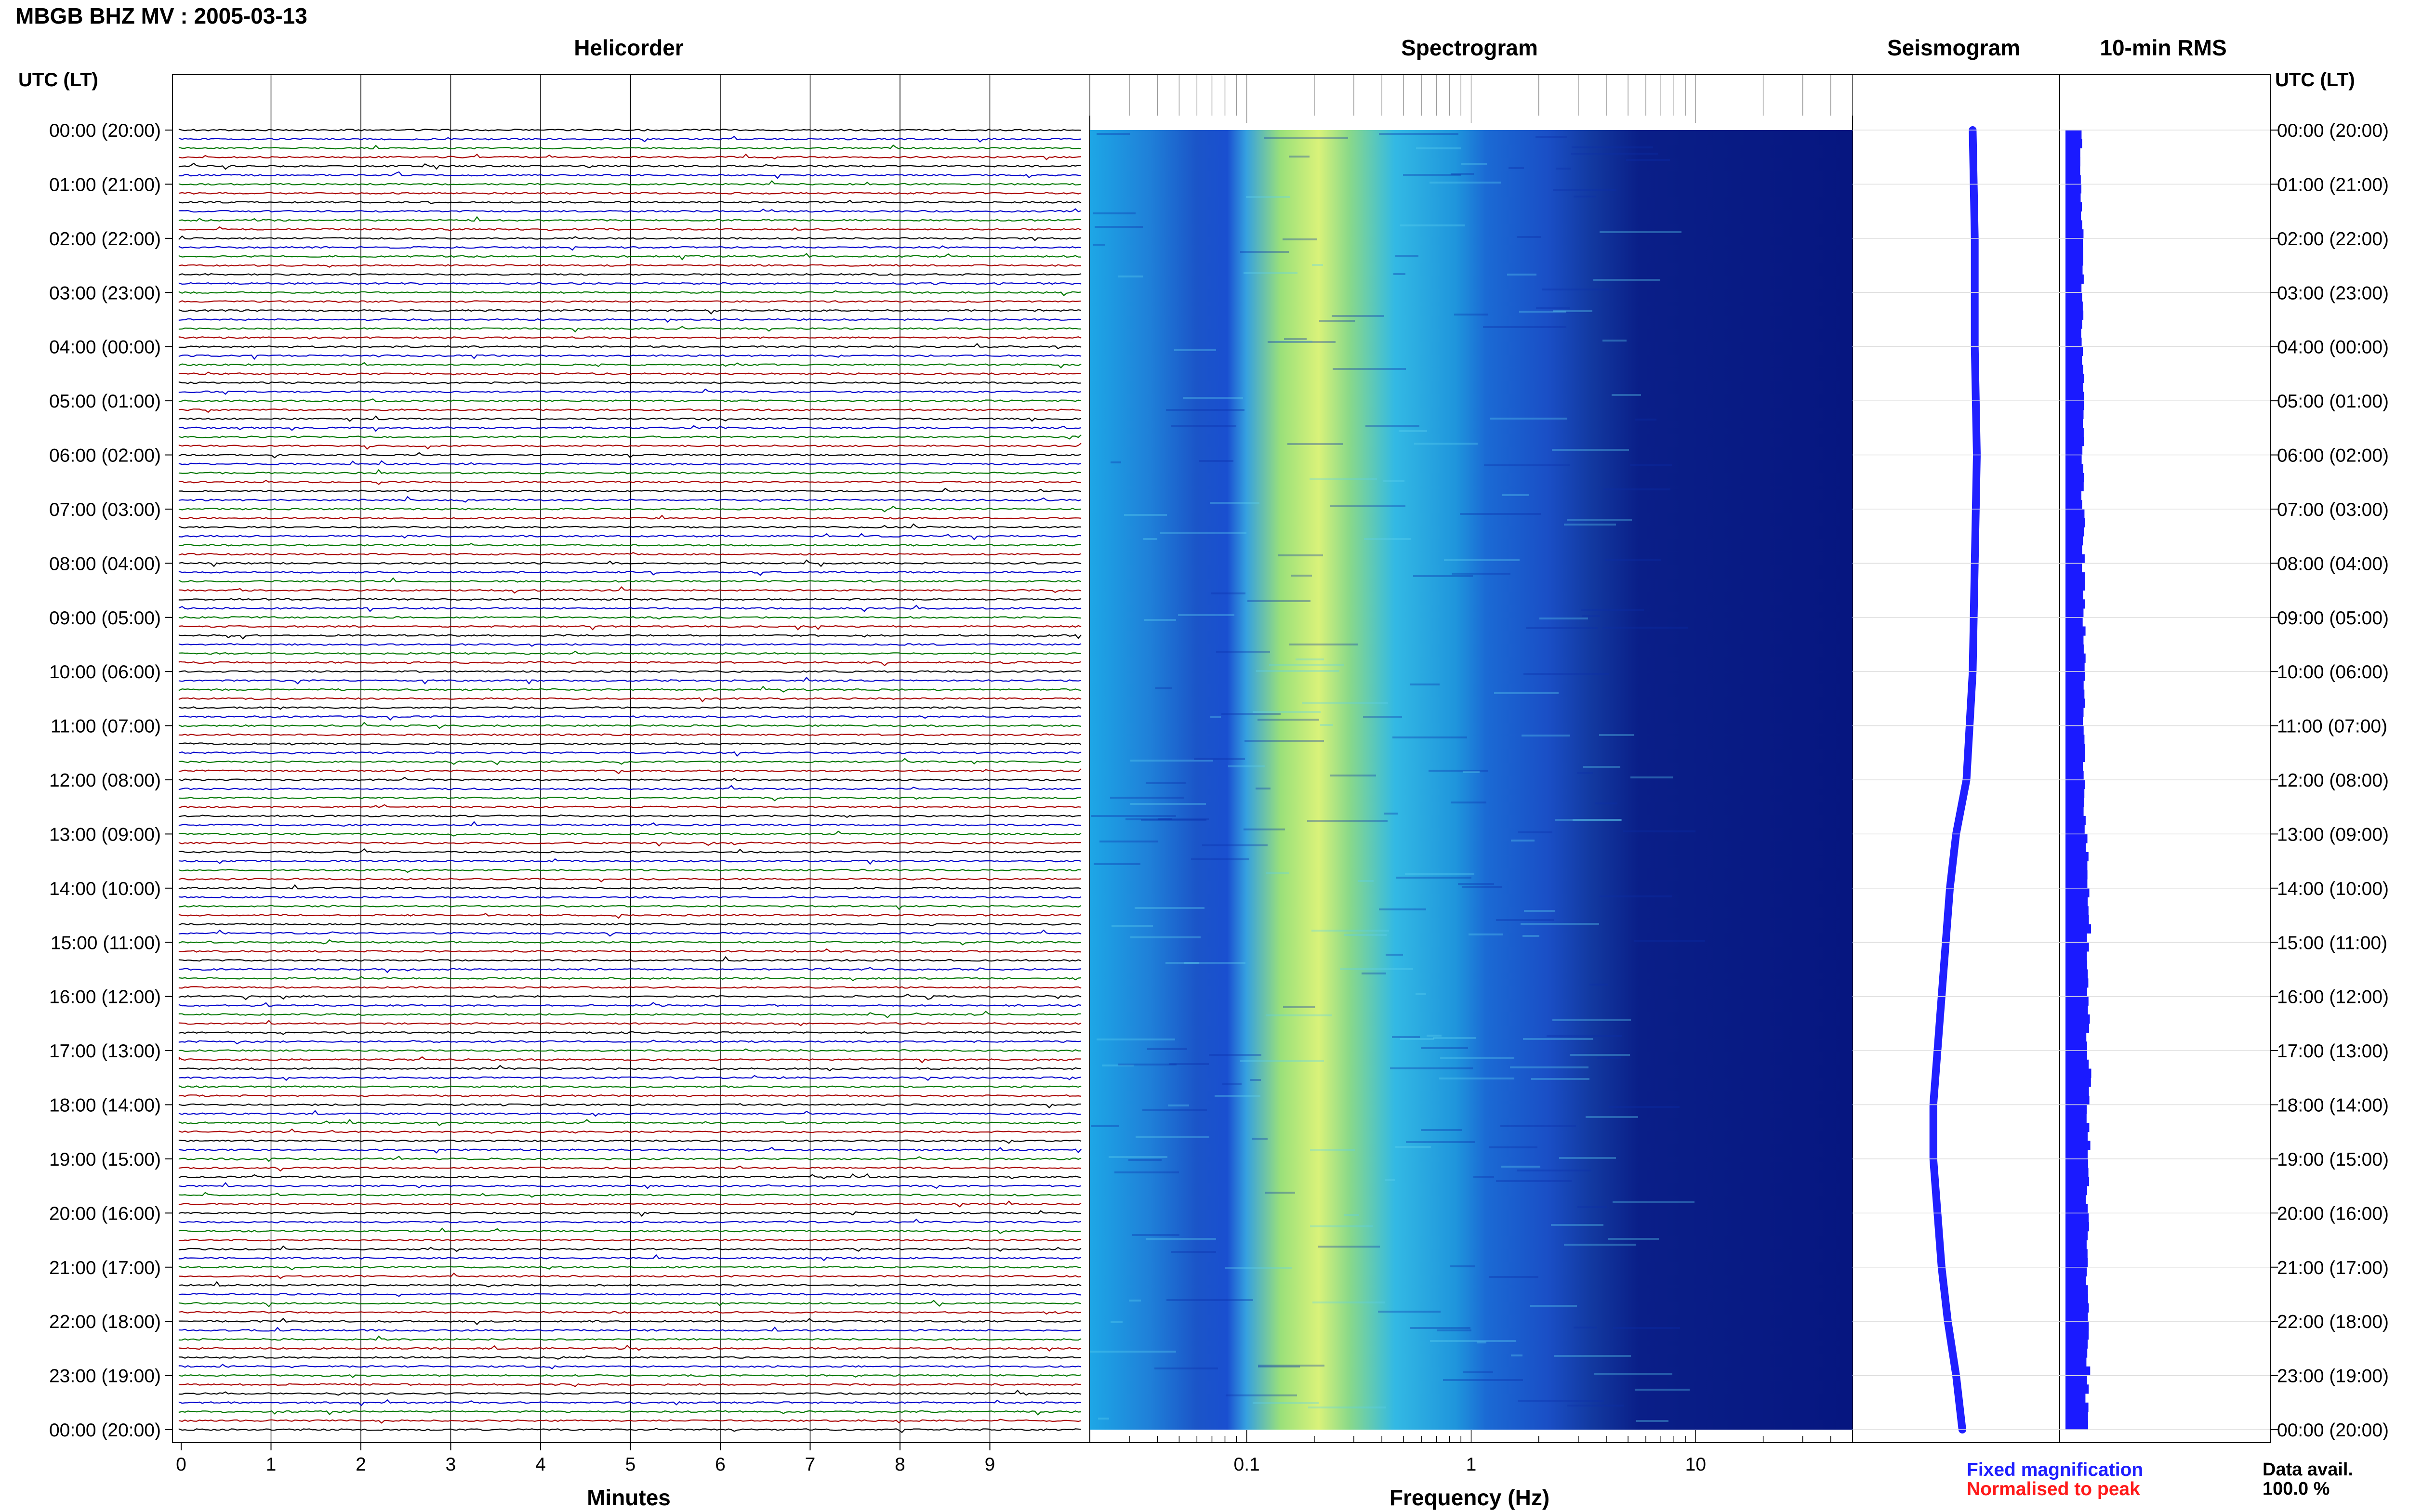 Image resolution: width=2409 pixels, height=1512 pixels. Describe the element at coordinates (105, 618) in the screenshot. I see `time-label-left: 09:00 (05:00)` at that location.